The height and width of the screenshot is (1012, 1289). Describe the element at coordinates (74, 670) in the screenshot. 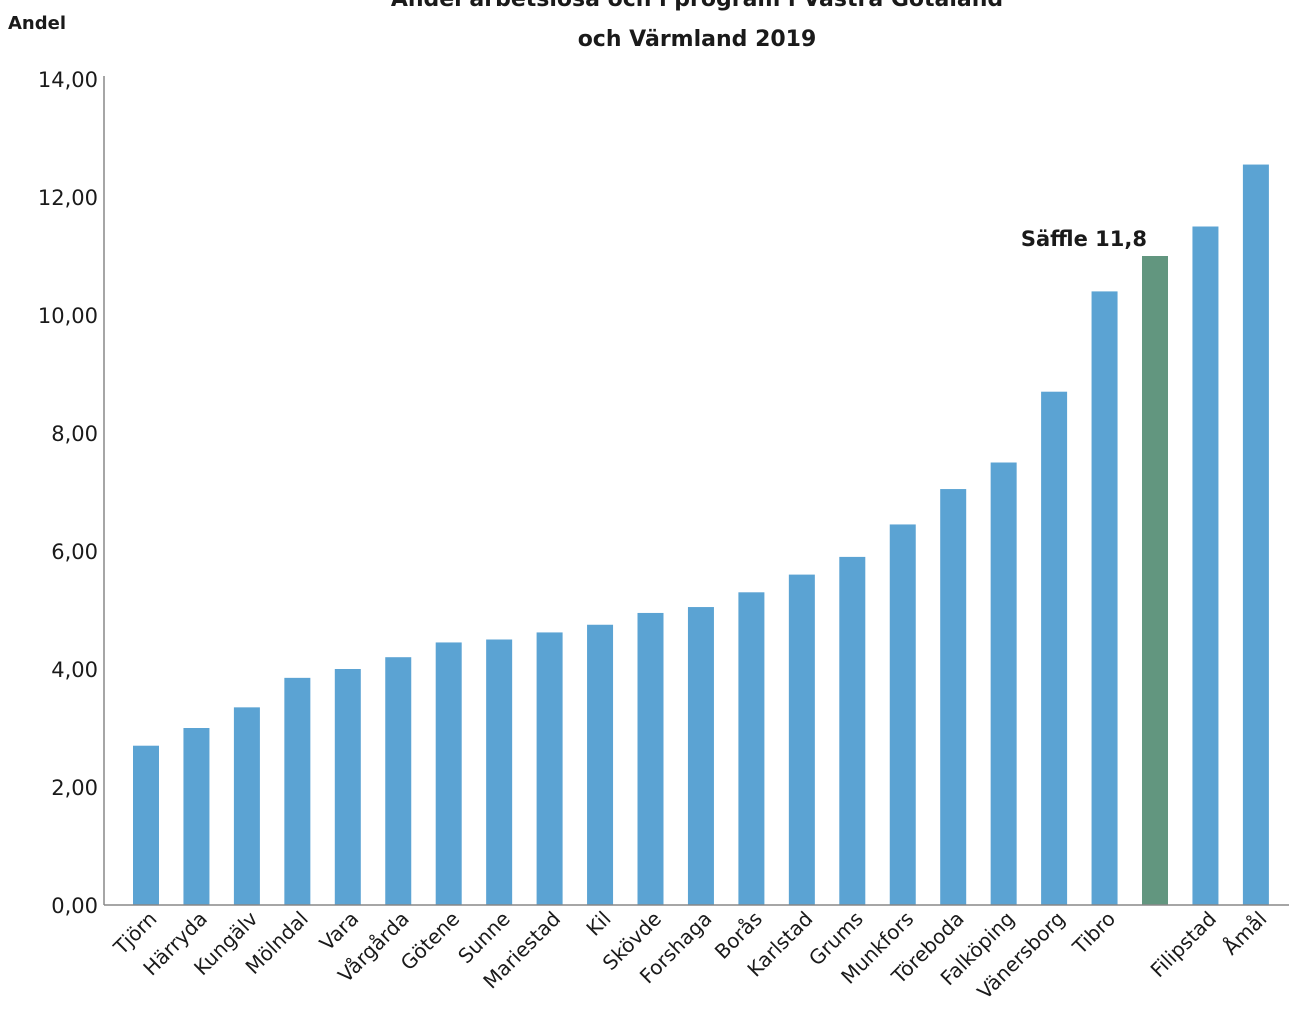

I see `y-tick-label: 4,00` at that location.